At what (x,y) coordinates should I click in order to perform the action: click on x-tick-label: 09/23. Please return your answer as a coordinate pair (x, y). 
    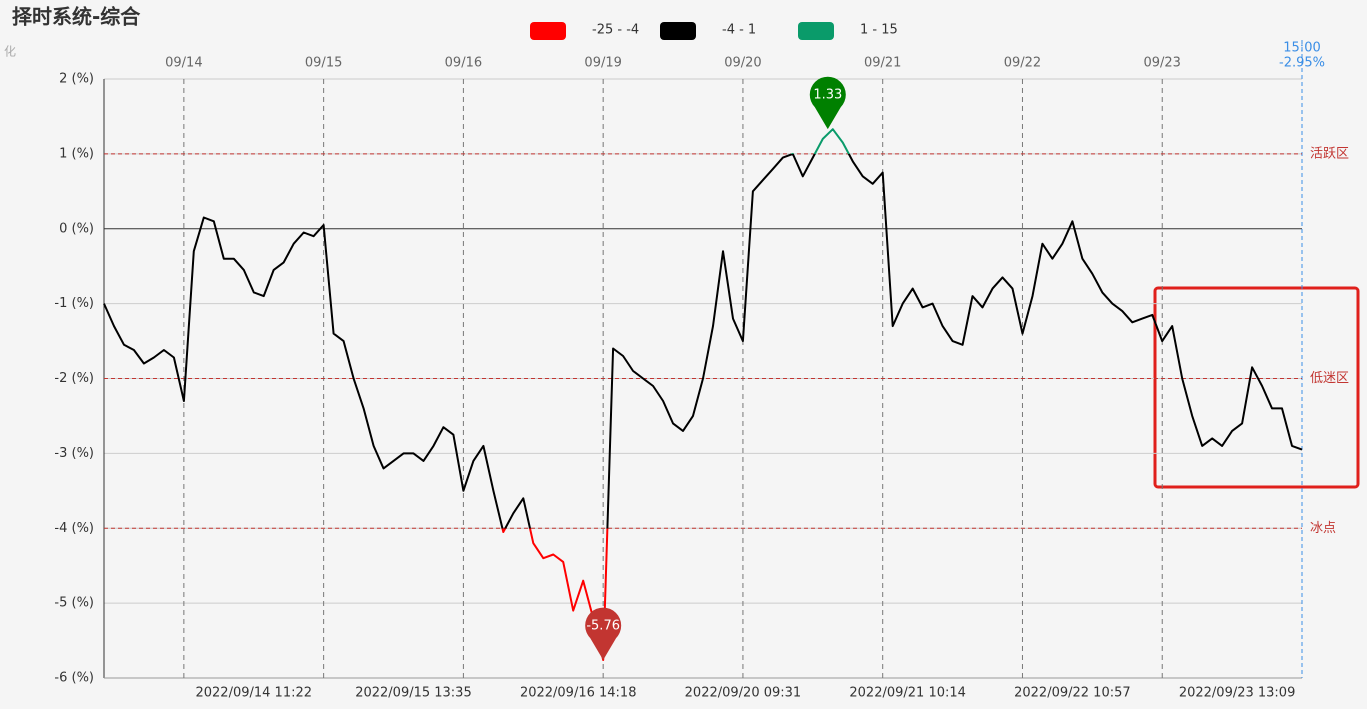
    Looking at the image, I should click on (1161, 63).